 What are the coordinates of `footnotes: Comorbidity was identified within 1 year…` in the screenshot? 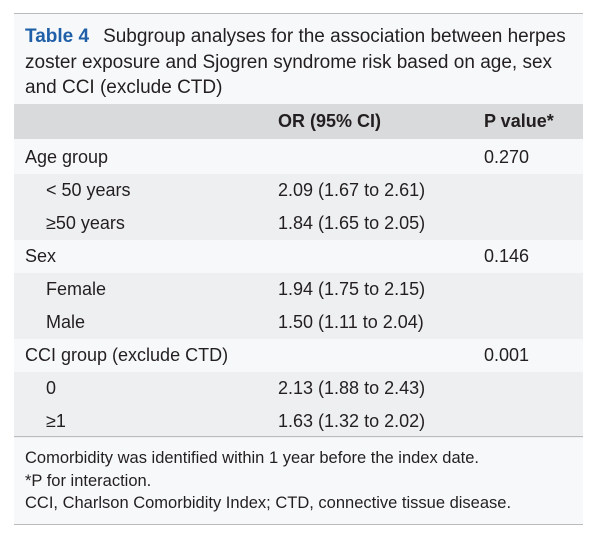 It's located at (268, 481).